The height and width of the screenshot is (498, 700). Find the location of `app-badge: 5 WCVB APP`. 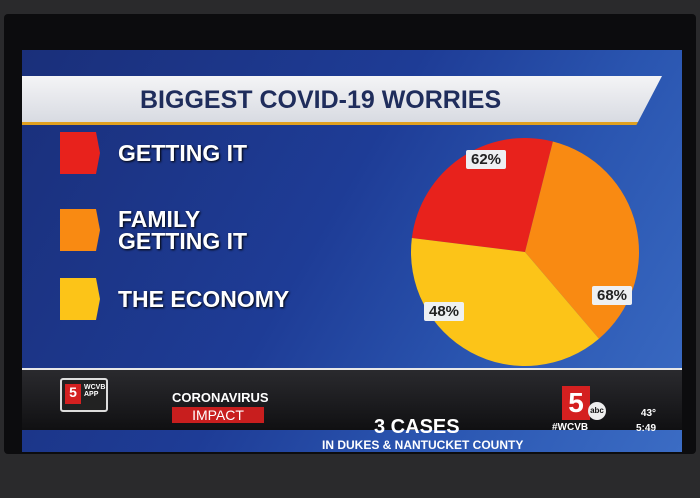

app-badge: 5 WCVB APP is located at coordinates (84, 395).